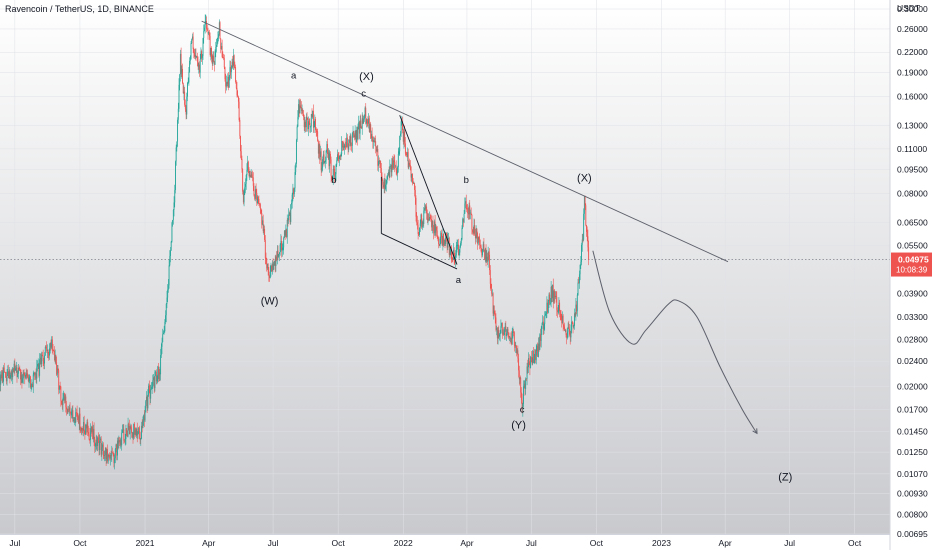  What do you see at coordinates (675, 342) in the screenshot?
I see `projection-path` at bounding box center [675, 342].